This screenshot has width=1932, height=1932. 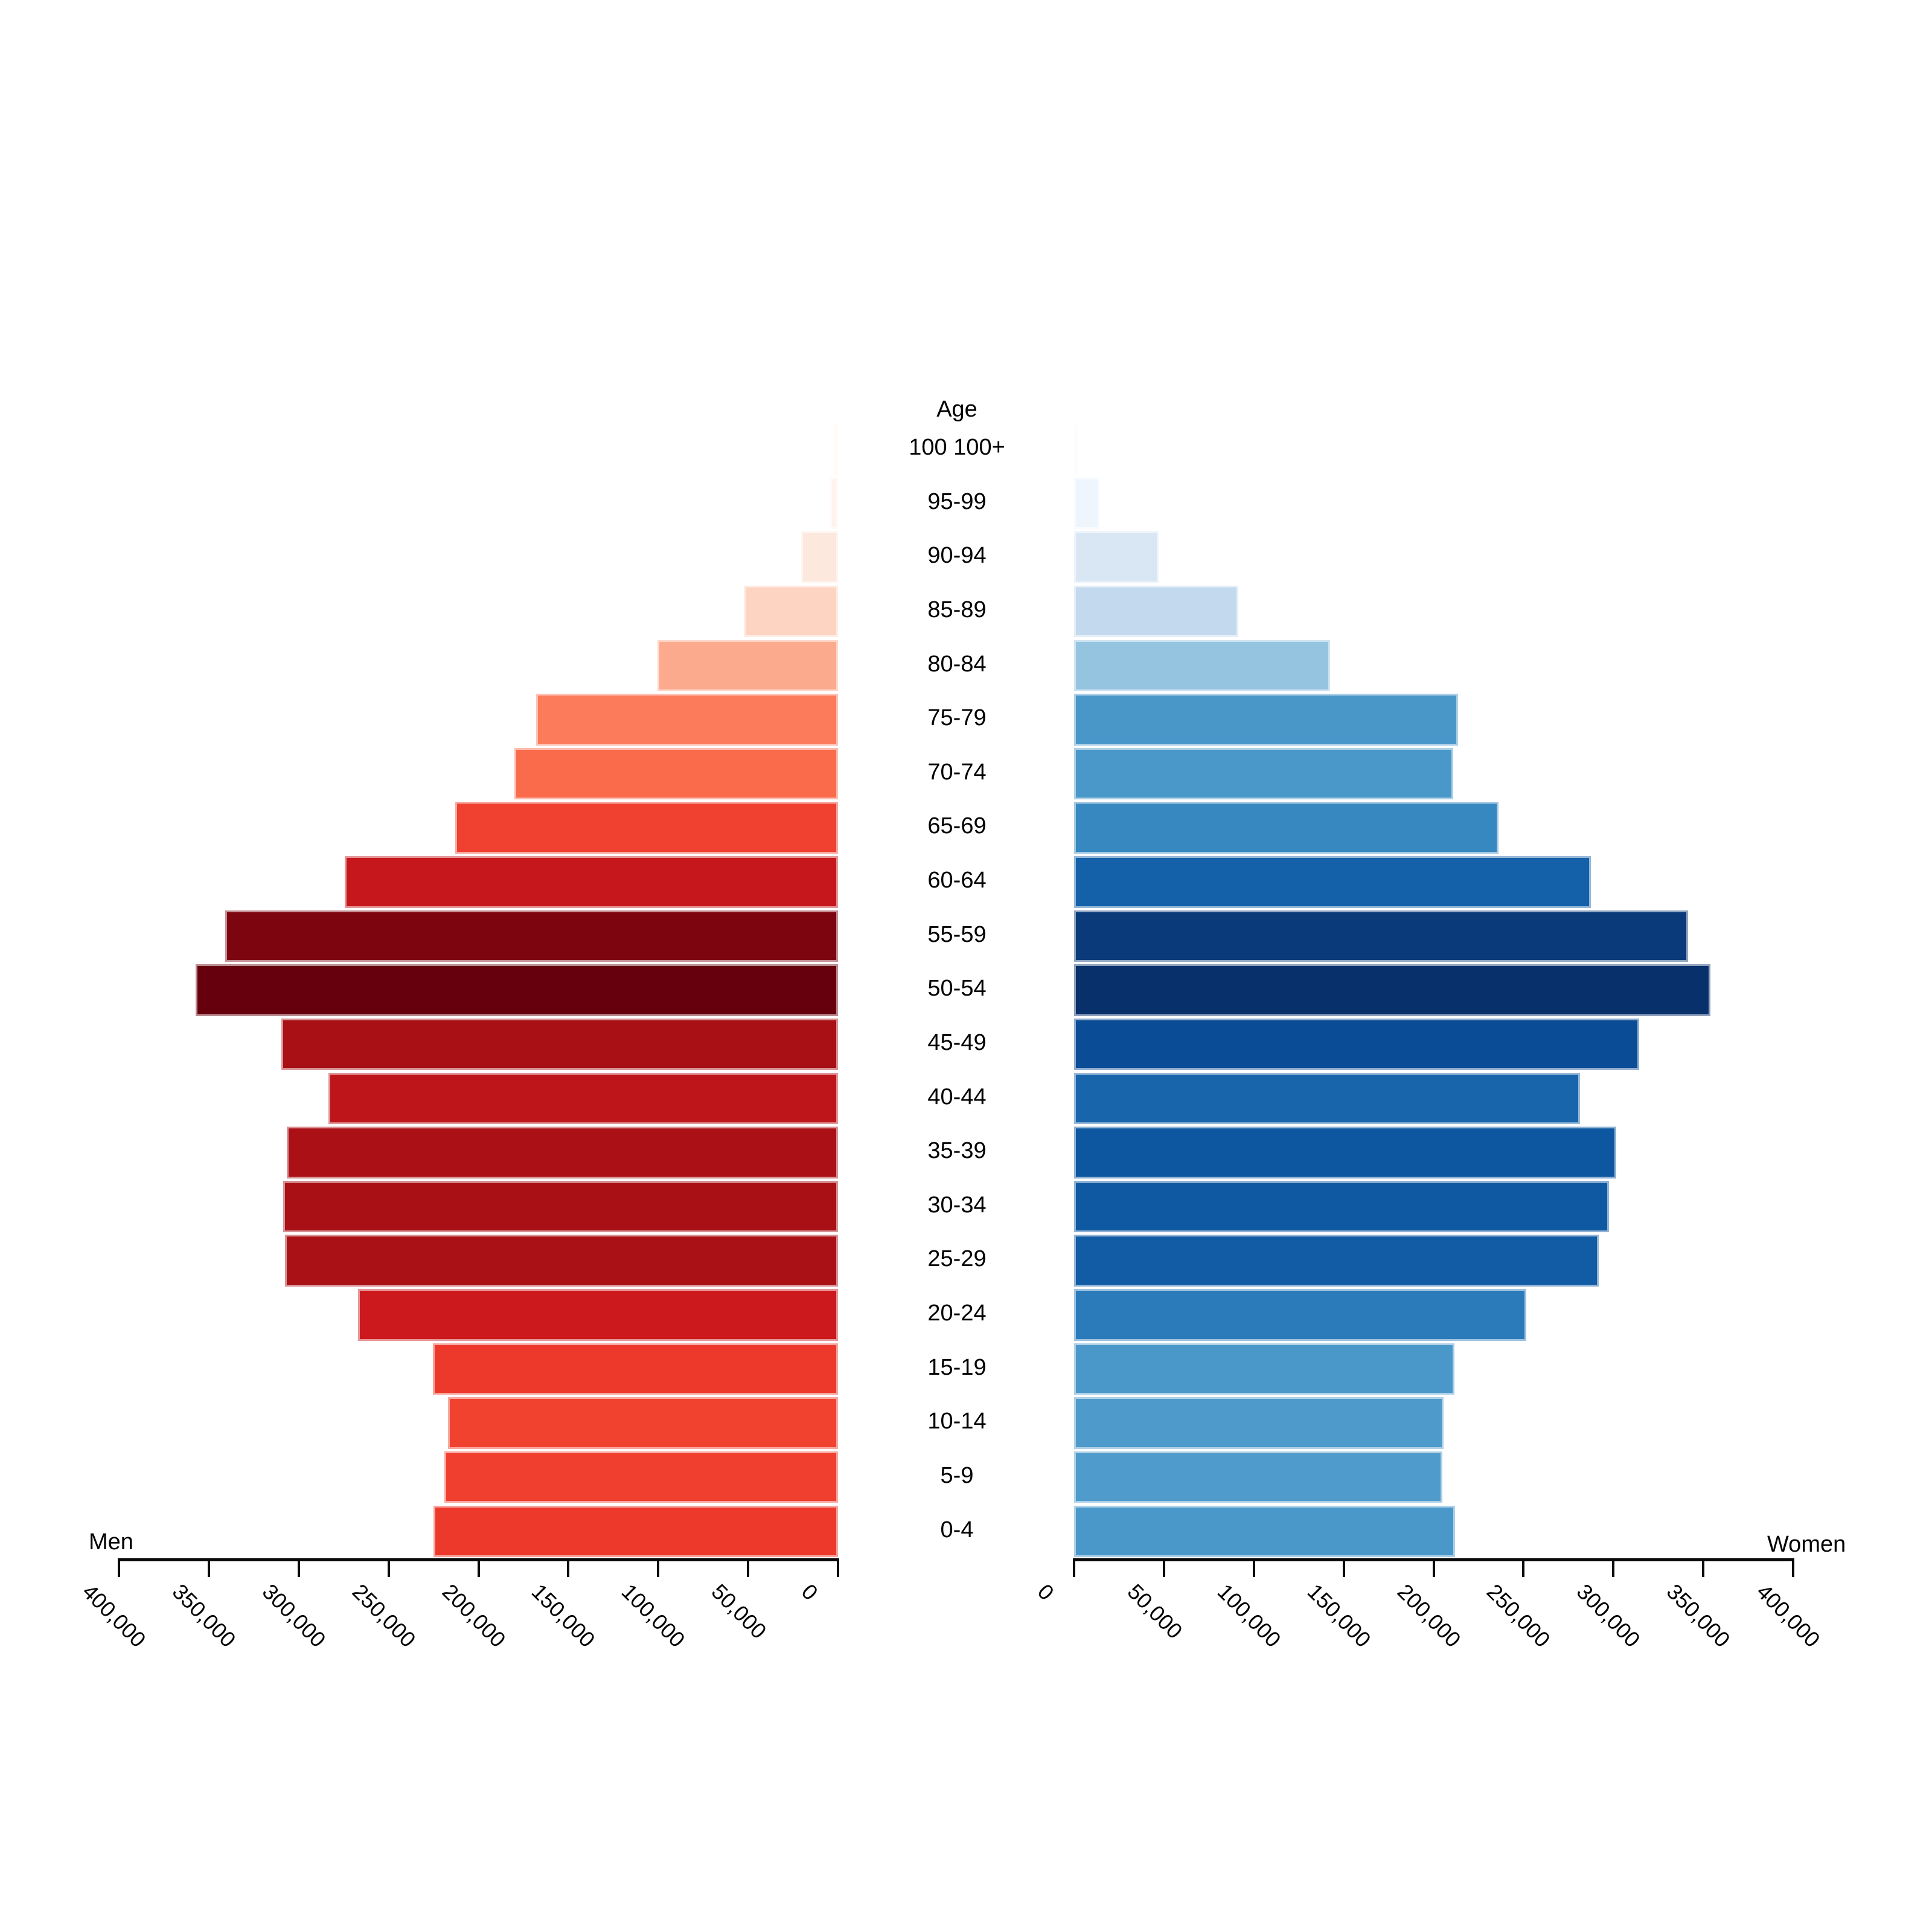 What do you see at coordinates (957, 1205) in the screenshot?
I see `age-label-30-34: 30-34` at bounding box center [957, 1205].